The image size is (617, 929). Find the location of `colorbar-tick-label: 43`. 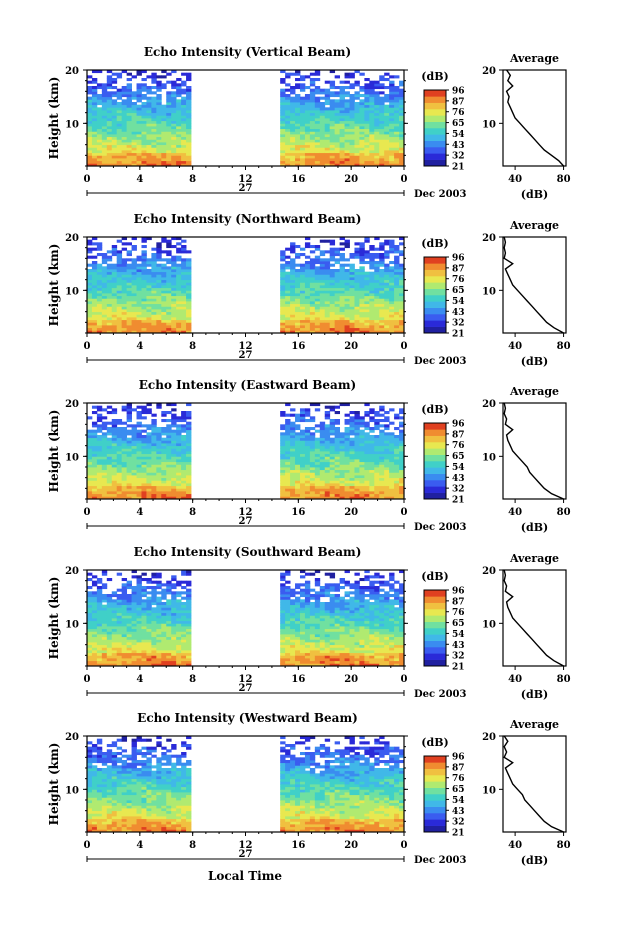

colorbar-tick-label: 43 is located at coordinates (458, 313).